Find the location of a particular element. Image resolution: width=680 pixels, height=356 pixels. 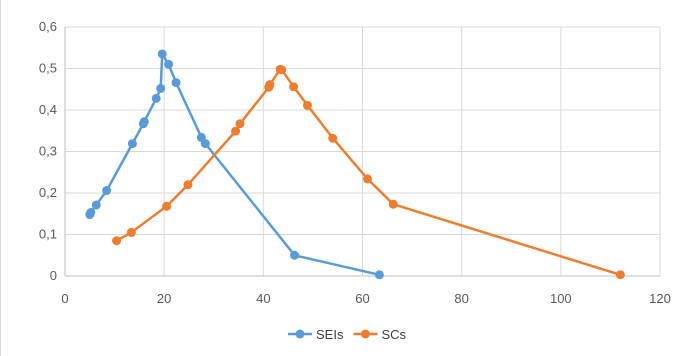

x-tick-label: 60 is located at coordinates (362, 298).